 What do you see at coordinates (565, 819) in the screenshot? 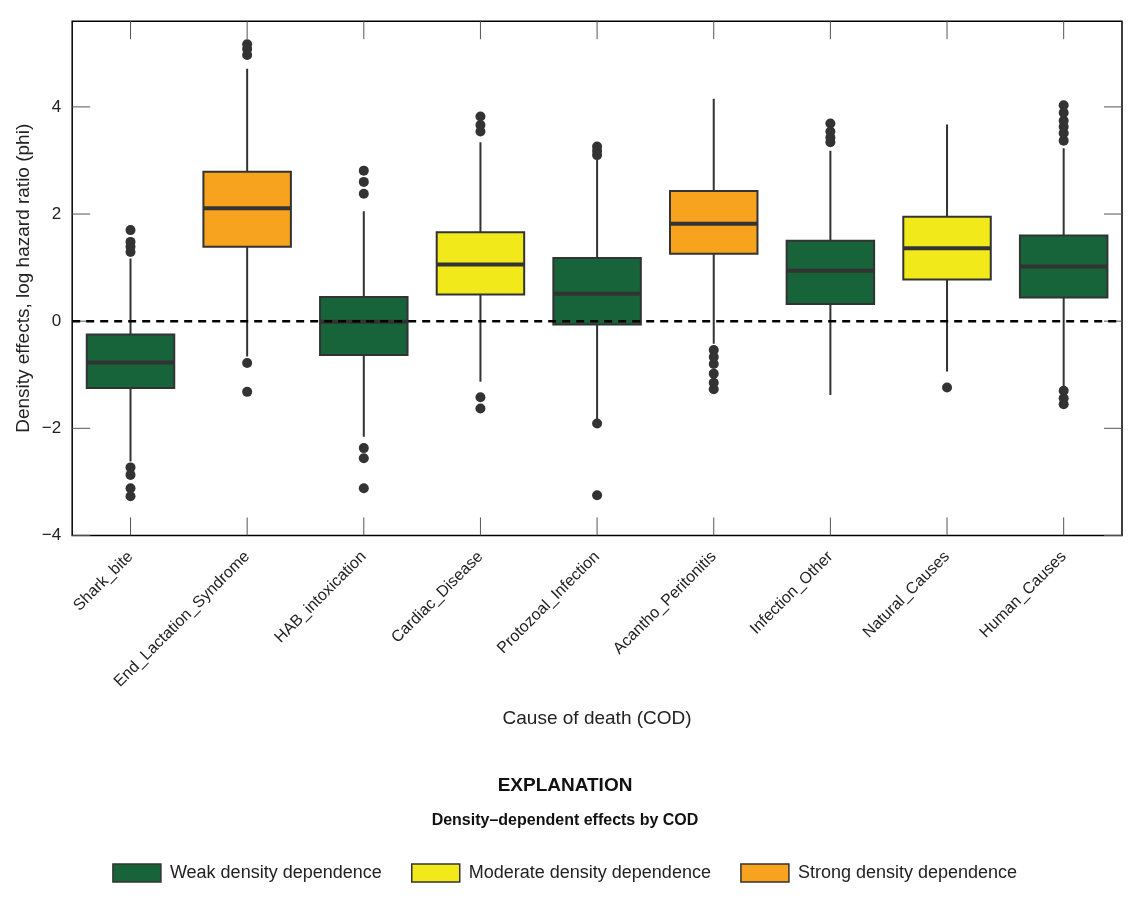
I see `text: Density–dependent effects by COD` at bounding box center [565, 819].